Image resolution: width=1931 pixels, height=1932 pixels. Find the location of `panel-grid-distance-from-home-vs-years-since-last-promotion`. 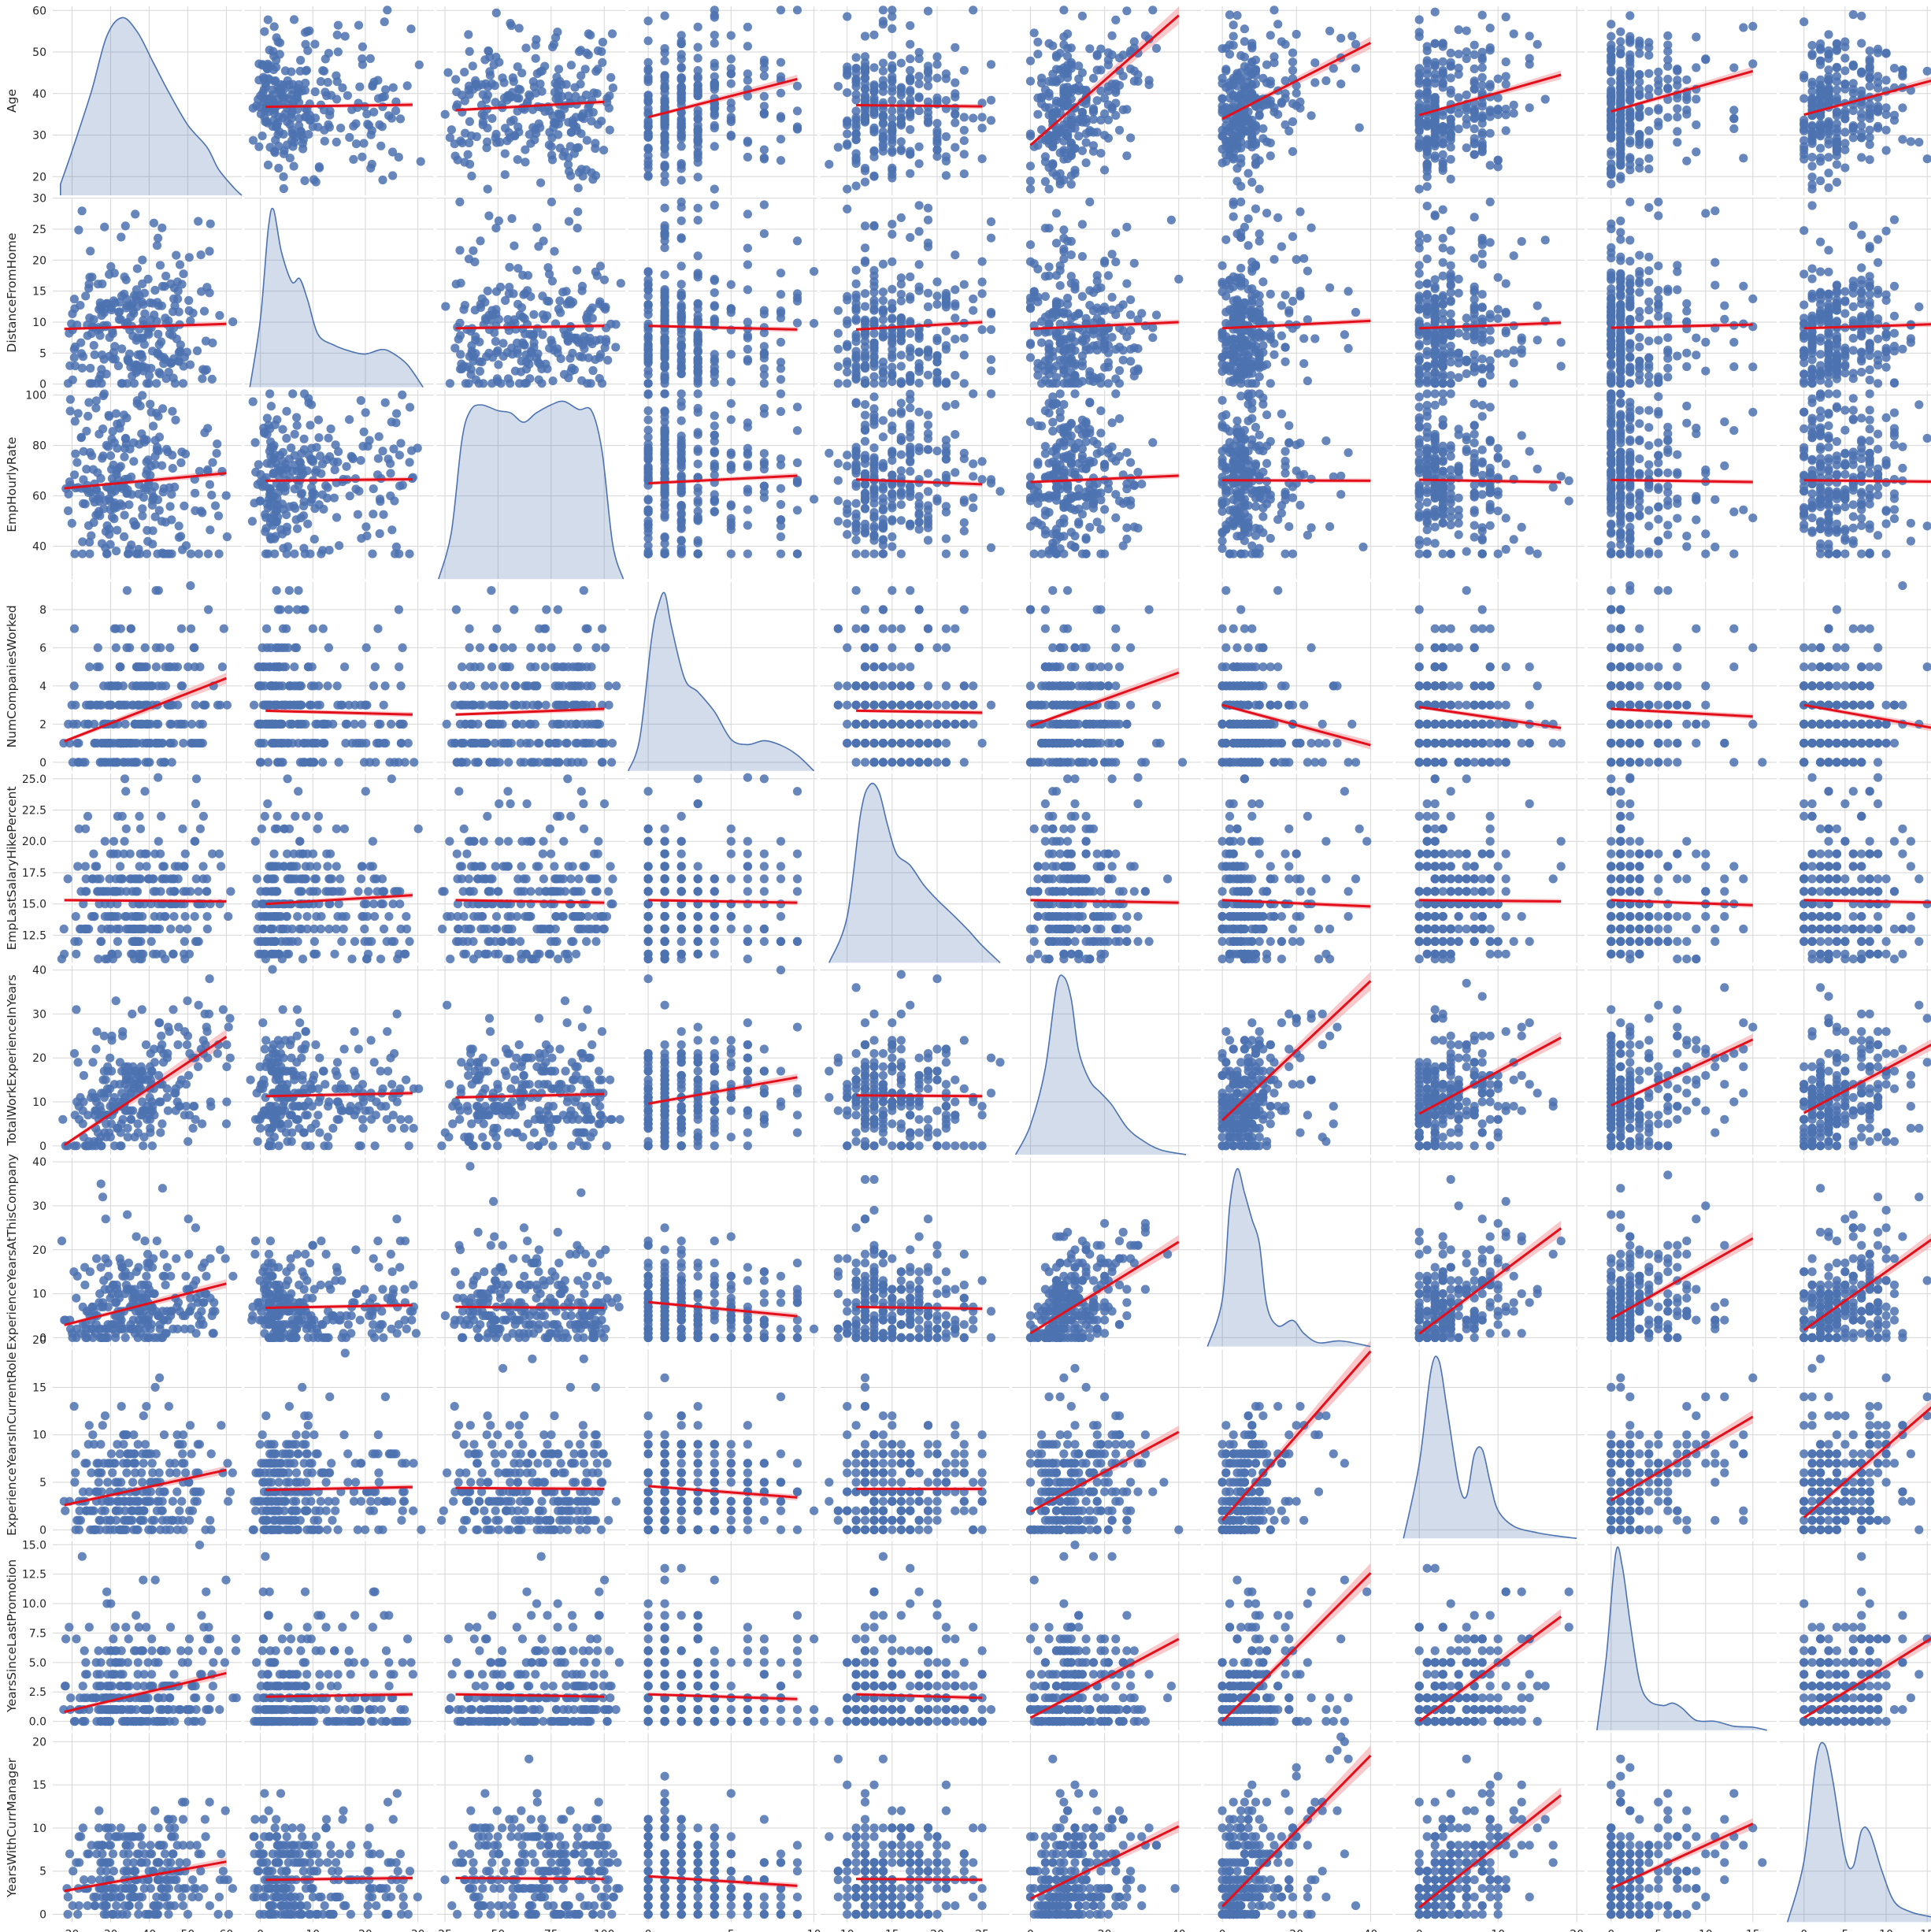

panel-grid-distance-from-home-vs-years-since-last-promotion is located at coordinates (1682, 293).